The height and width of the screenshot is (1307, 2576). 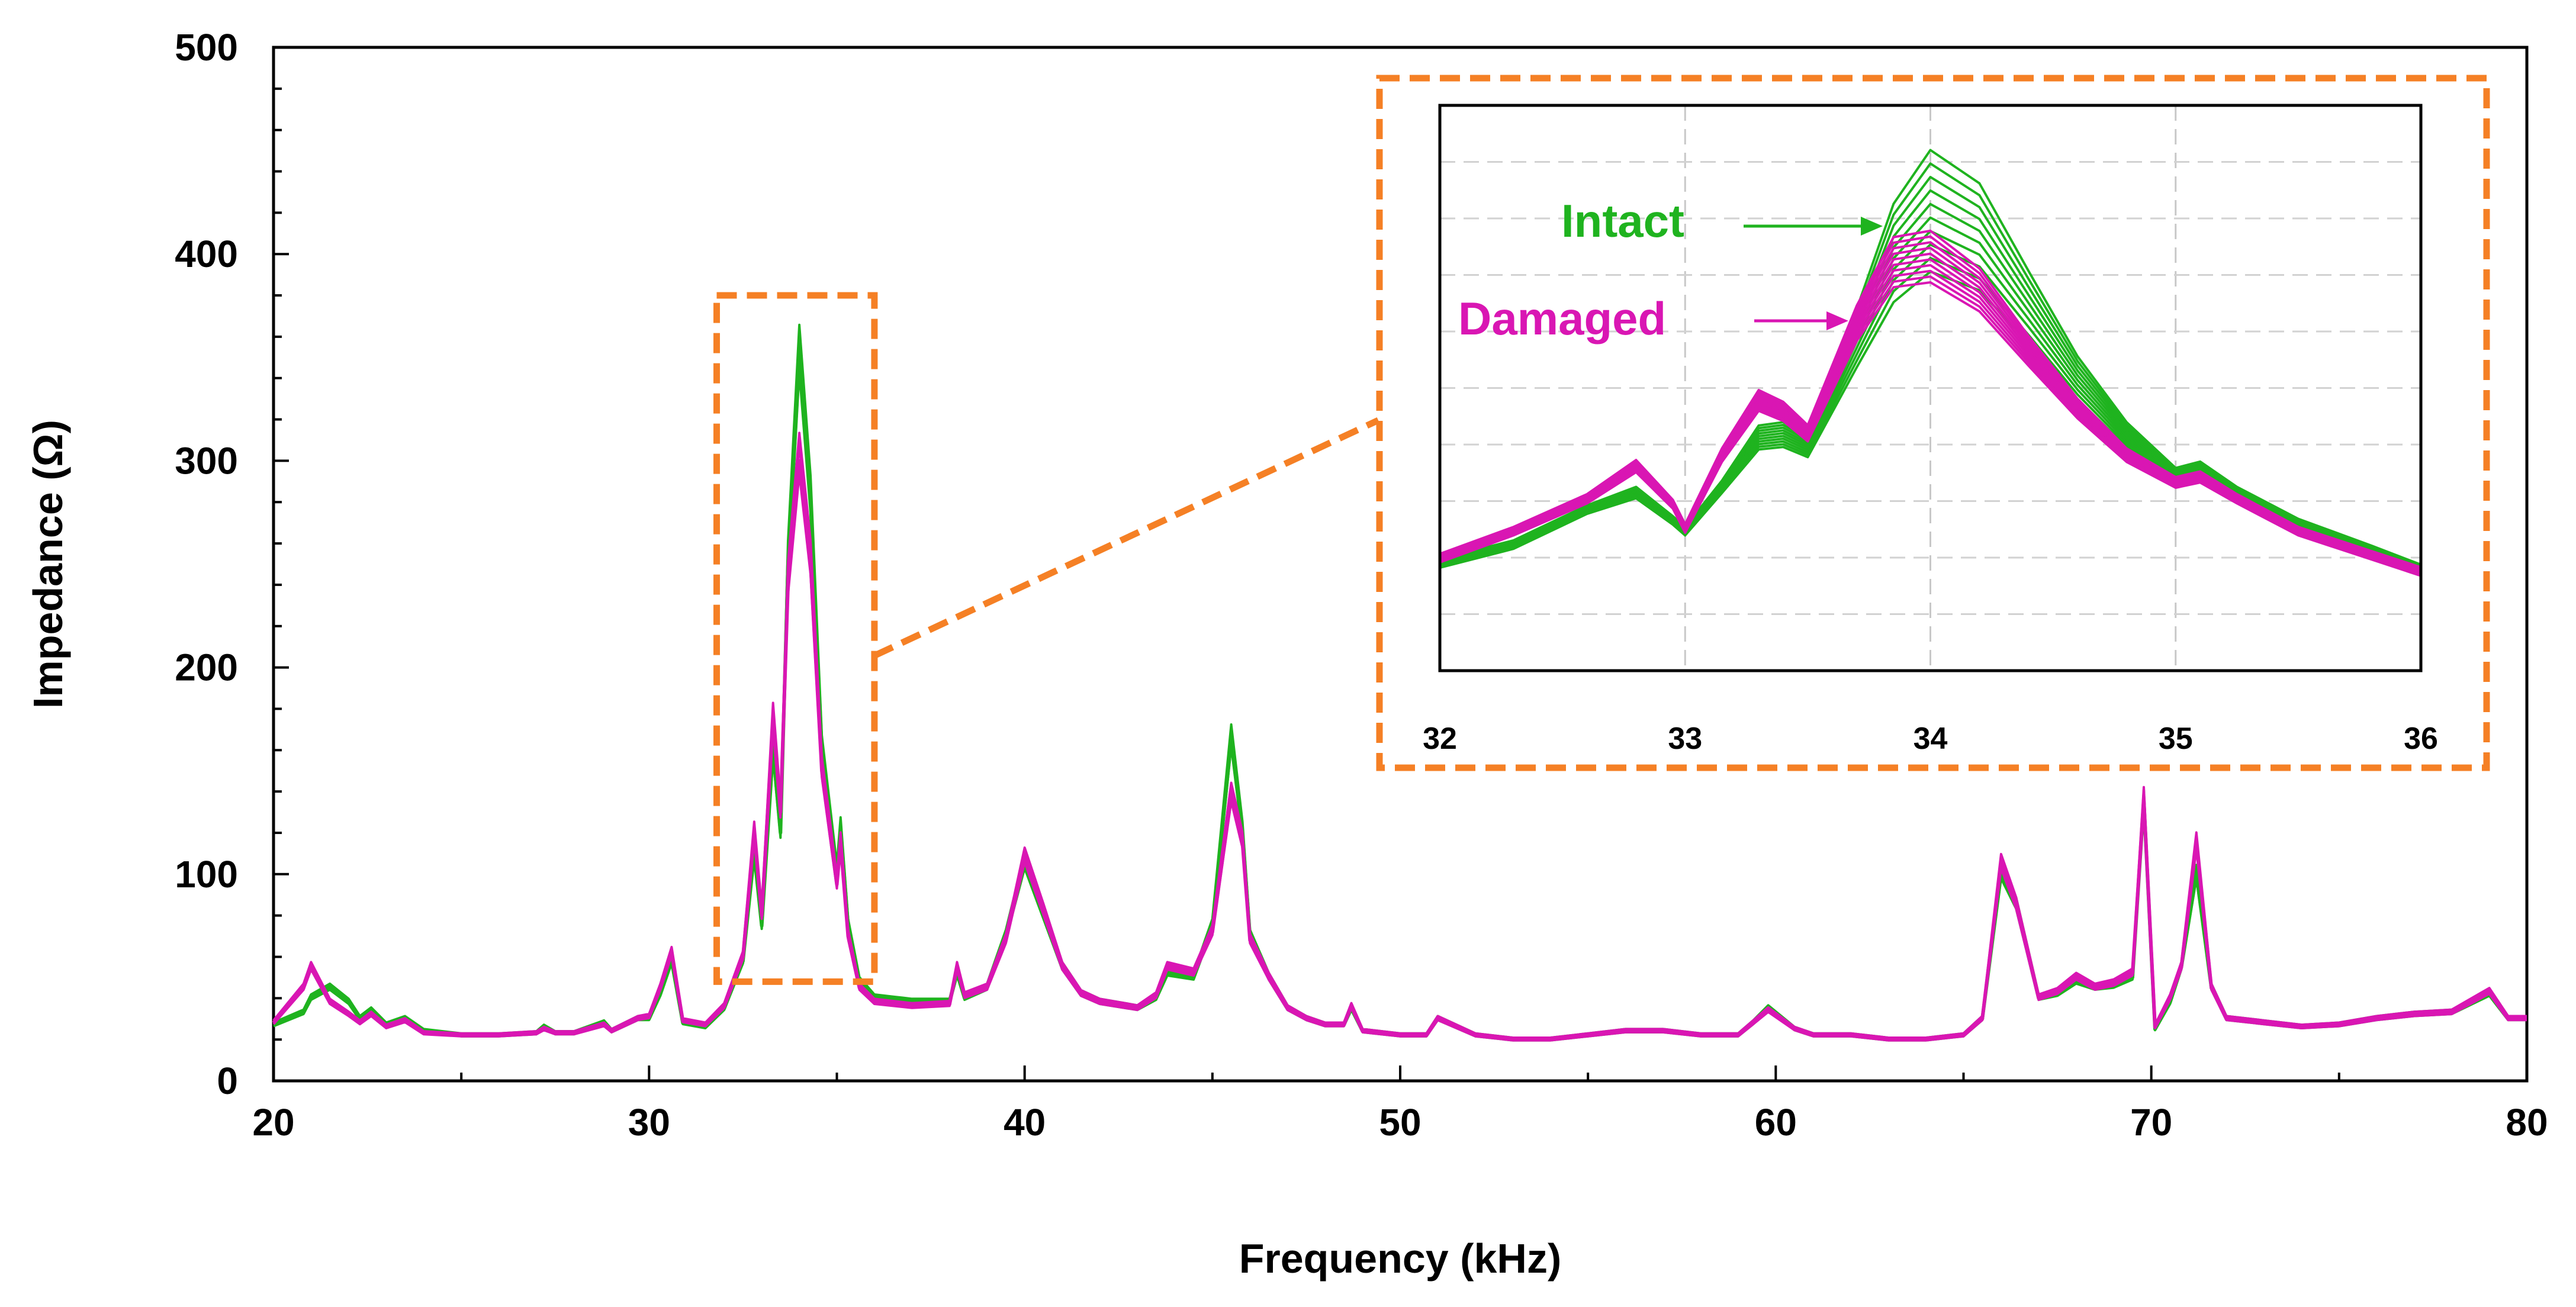 I want to click on y-tick-label: 100, so click(x=207, y=874).